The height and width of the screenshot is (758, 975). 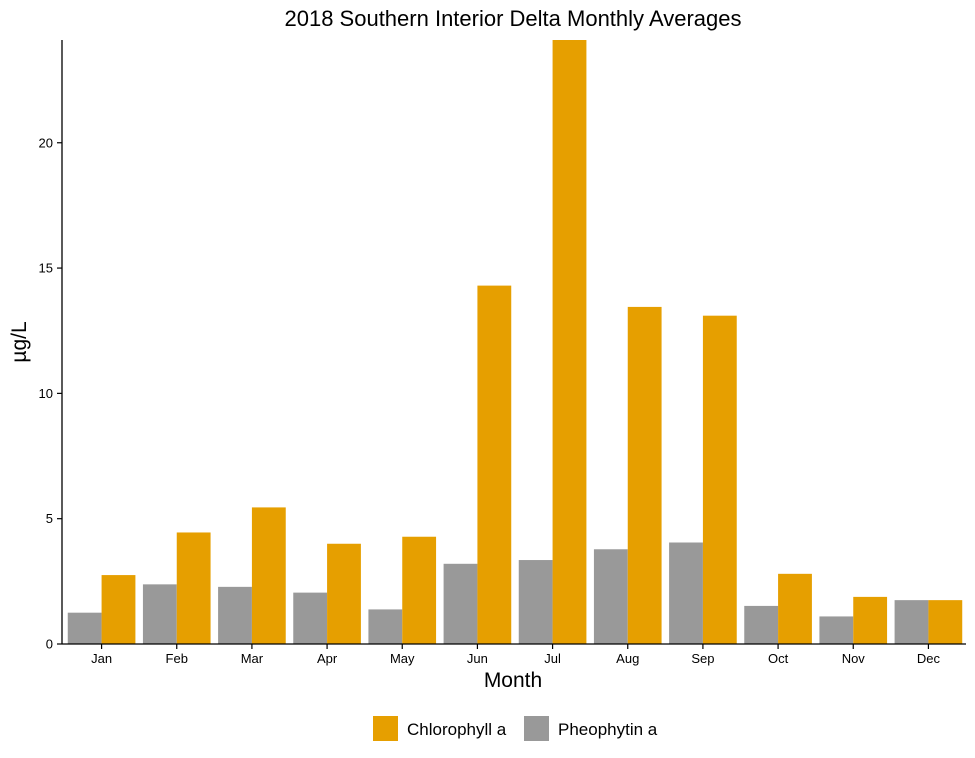 What do you see at coordinates (870, 620) in the screenshot?
I see `bar-chlorophyll-a-nov` at bounding box center [870, 620].